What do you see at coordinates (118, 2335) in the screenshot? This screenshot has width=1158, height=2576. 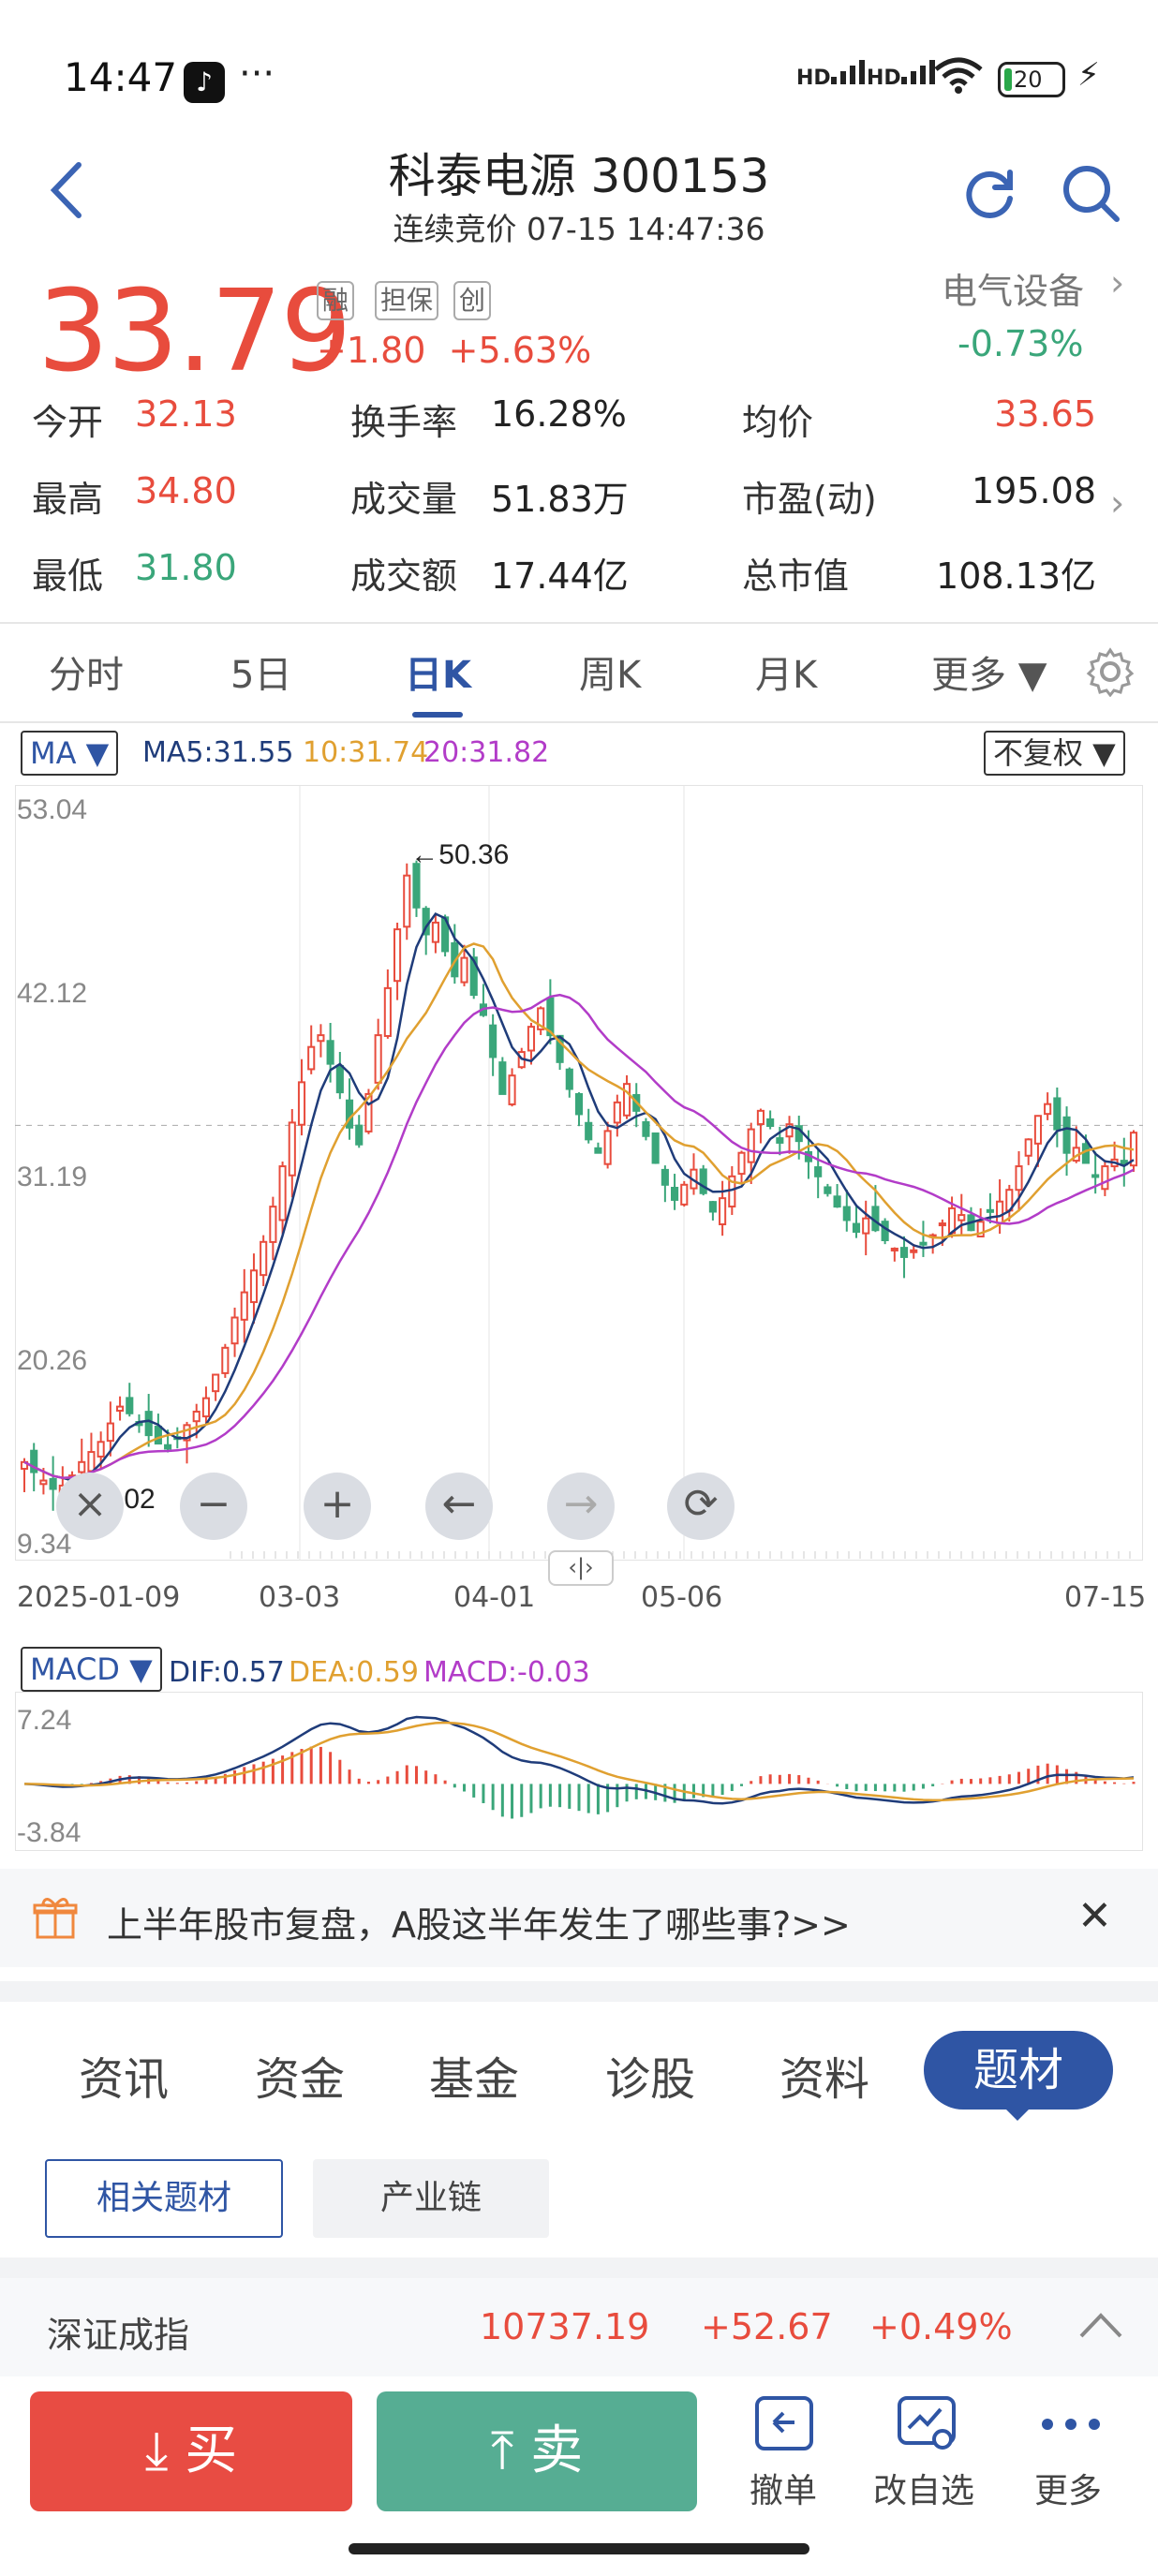 I see `index-name: 深证成指` at bounding box center [118, 2335].